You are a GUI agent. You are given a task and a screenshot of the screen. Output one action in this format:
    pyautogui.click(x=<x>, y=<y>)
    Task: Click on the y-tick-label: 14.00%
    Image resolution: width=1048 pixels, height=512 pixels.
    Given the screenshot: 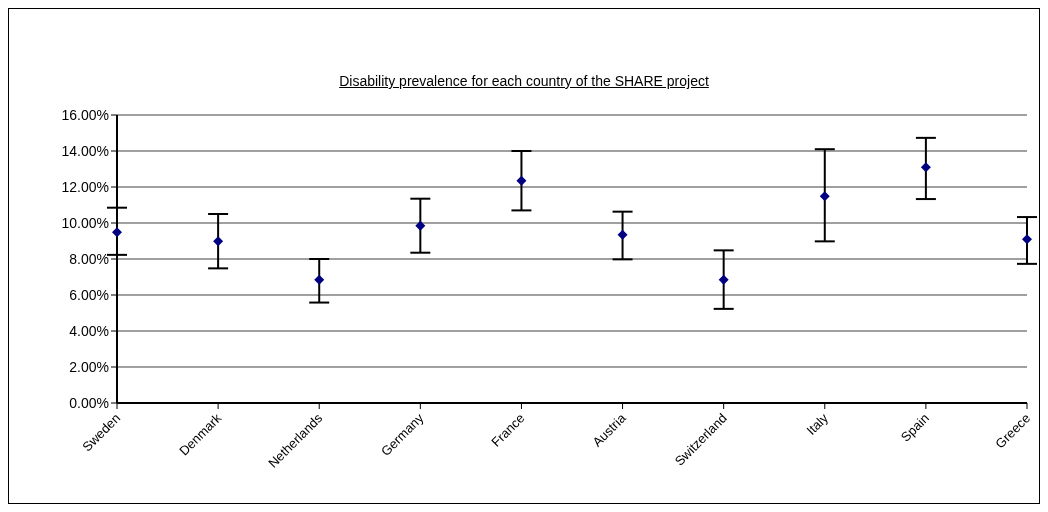 What is the action you would take?
    pyautogui.click(x=85, y=150)
    